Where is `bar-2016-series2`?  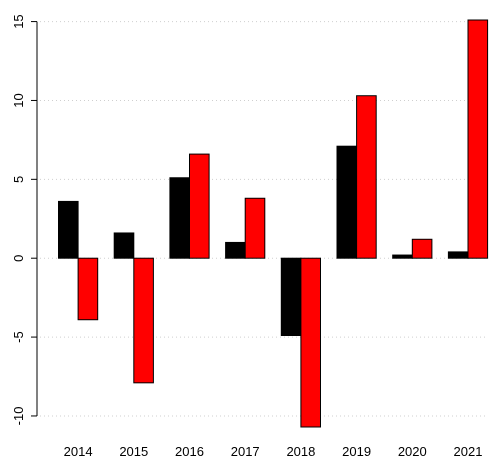
bar-2016-series2 is located at coordinates (199, 206).